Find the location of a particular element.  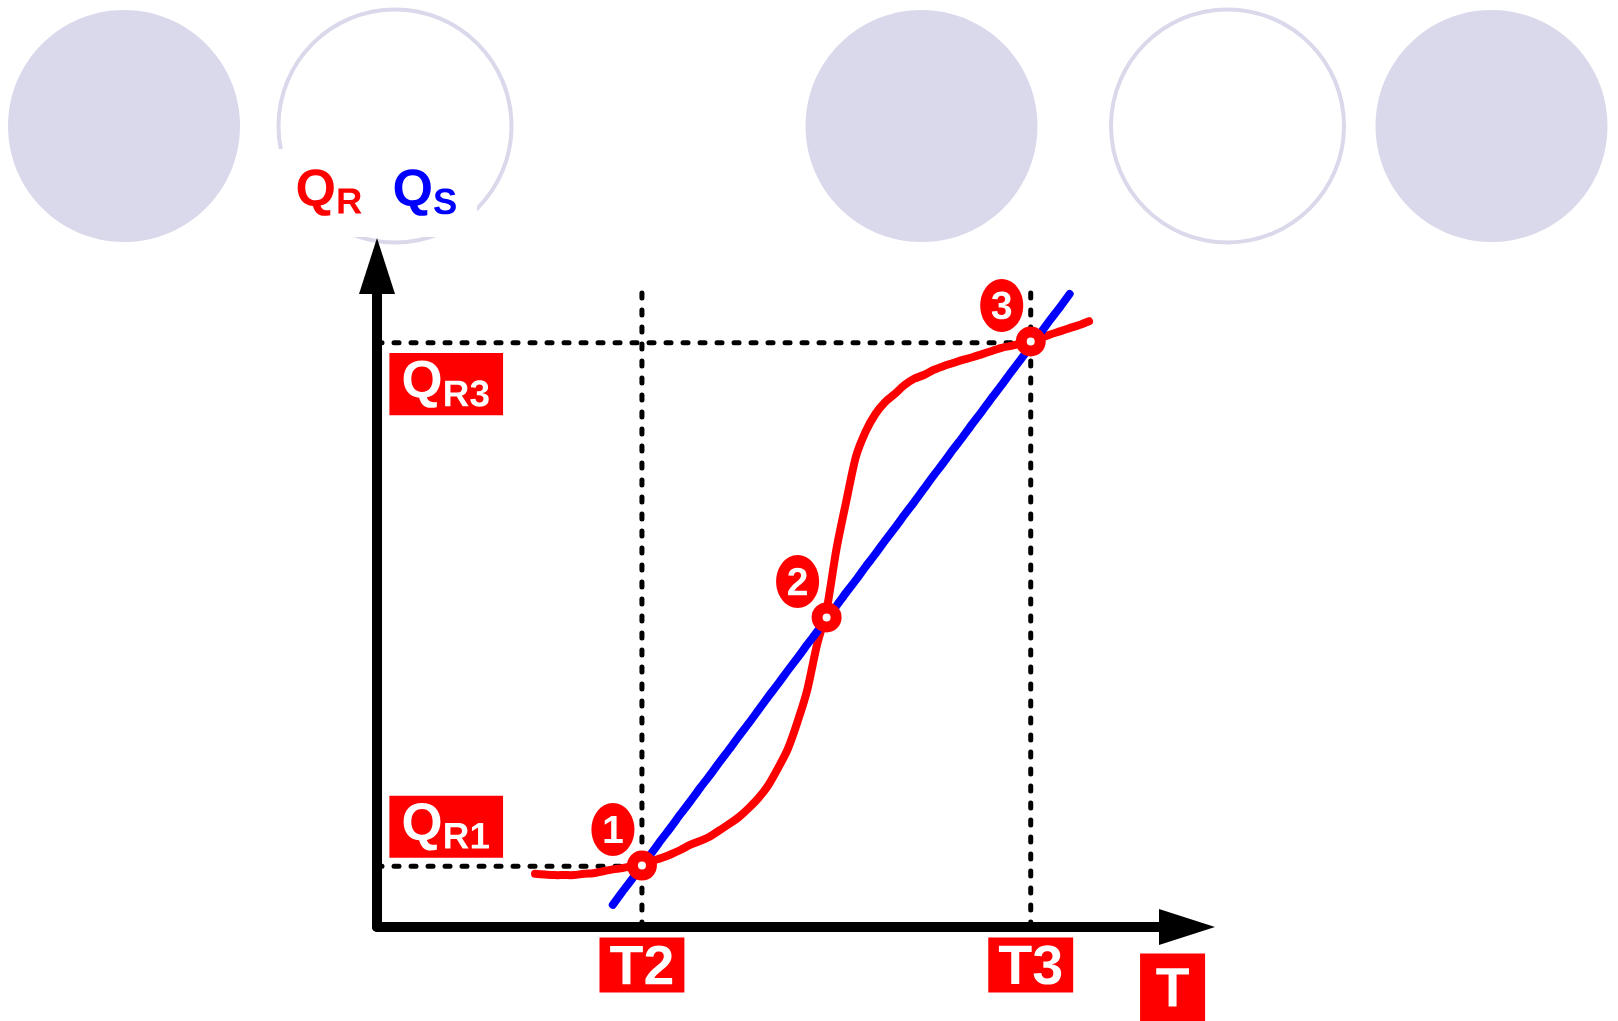

annotation: 1 is located at coordinates (613, 830).